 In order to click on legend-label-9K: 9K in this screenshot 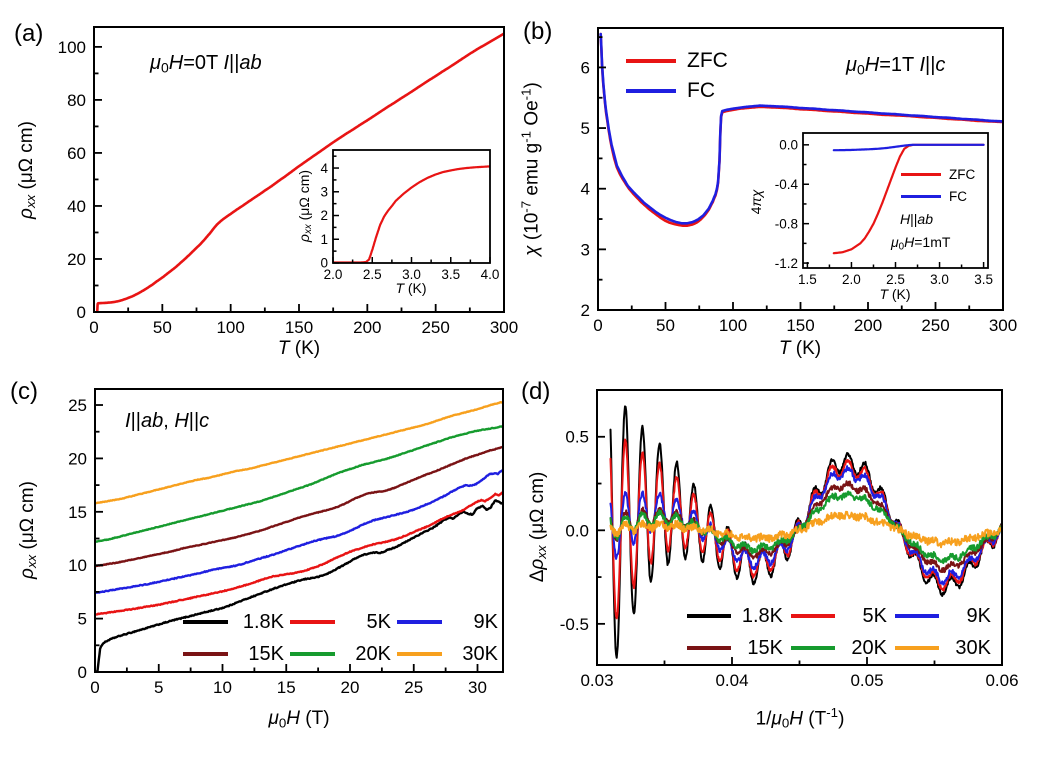, I will do `click(485, 621)`.